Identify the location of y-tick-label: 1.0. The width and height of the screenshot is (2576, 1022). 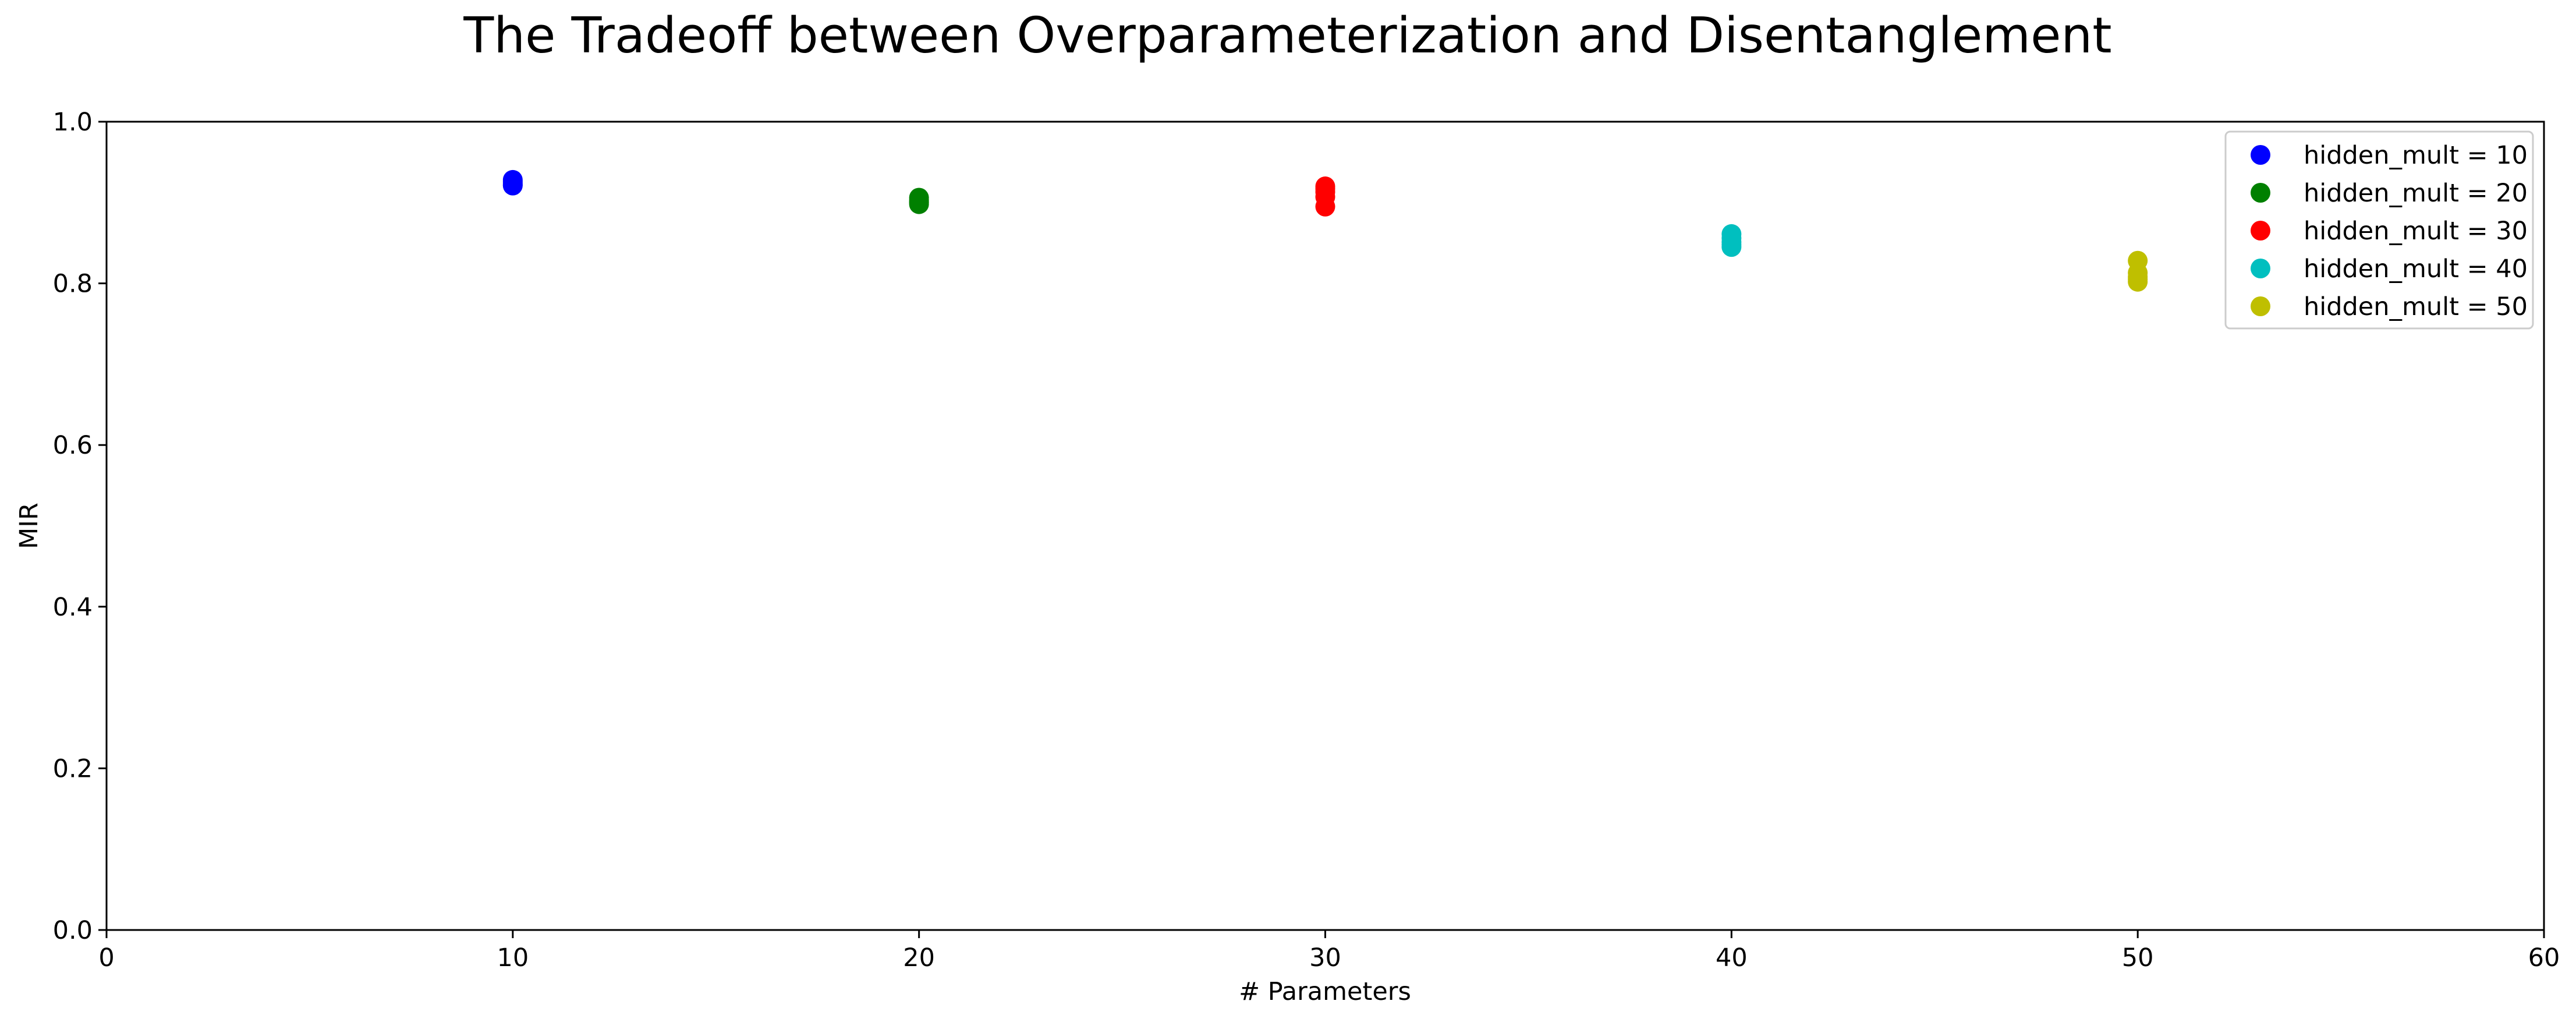
(73, 122).